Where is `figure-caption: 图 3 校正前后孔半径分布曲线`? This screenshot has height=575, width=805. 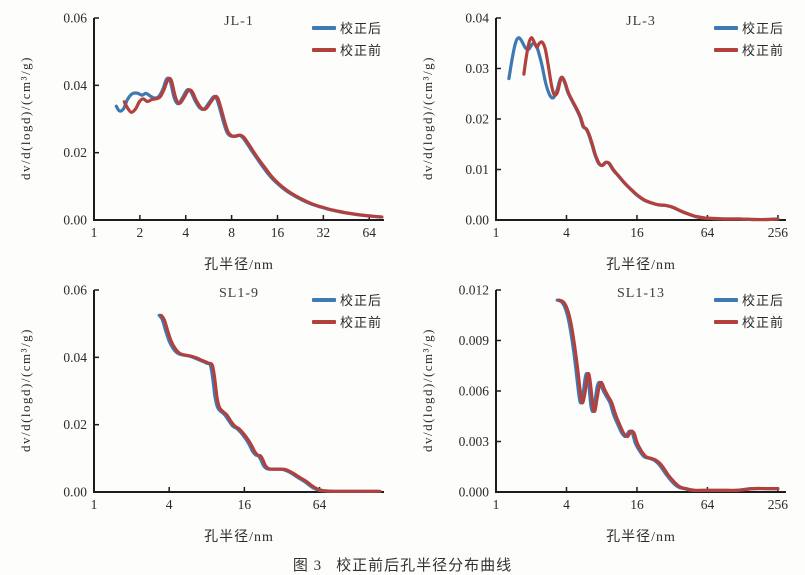
figure-caption: 图 3 校正前后孔半径分布曲线 is located at coordinates (402, 564).